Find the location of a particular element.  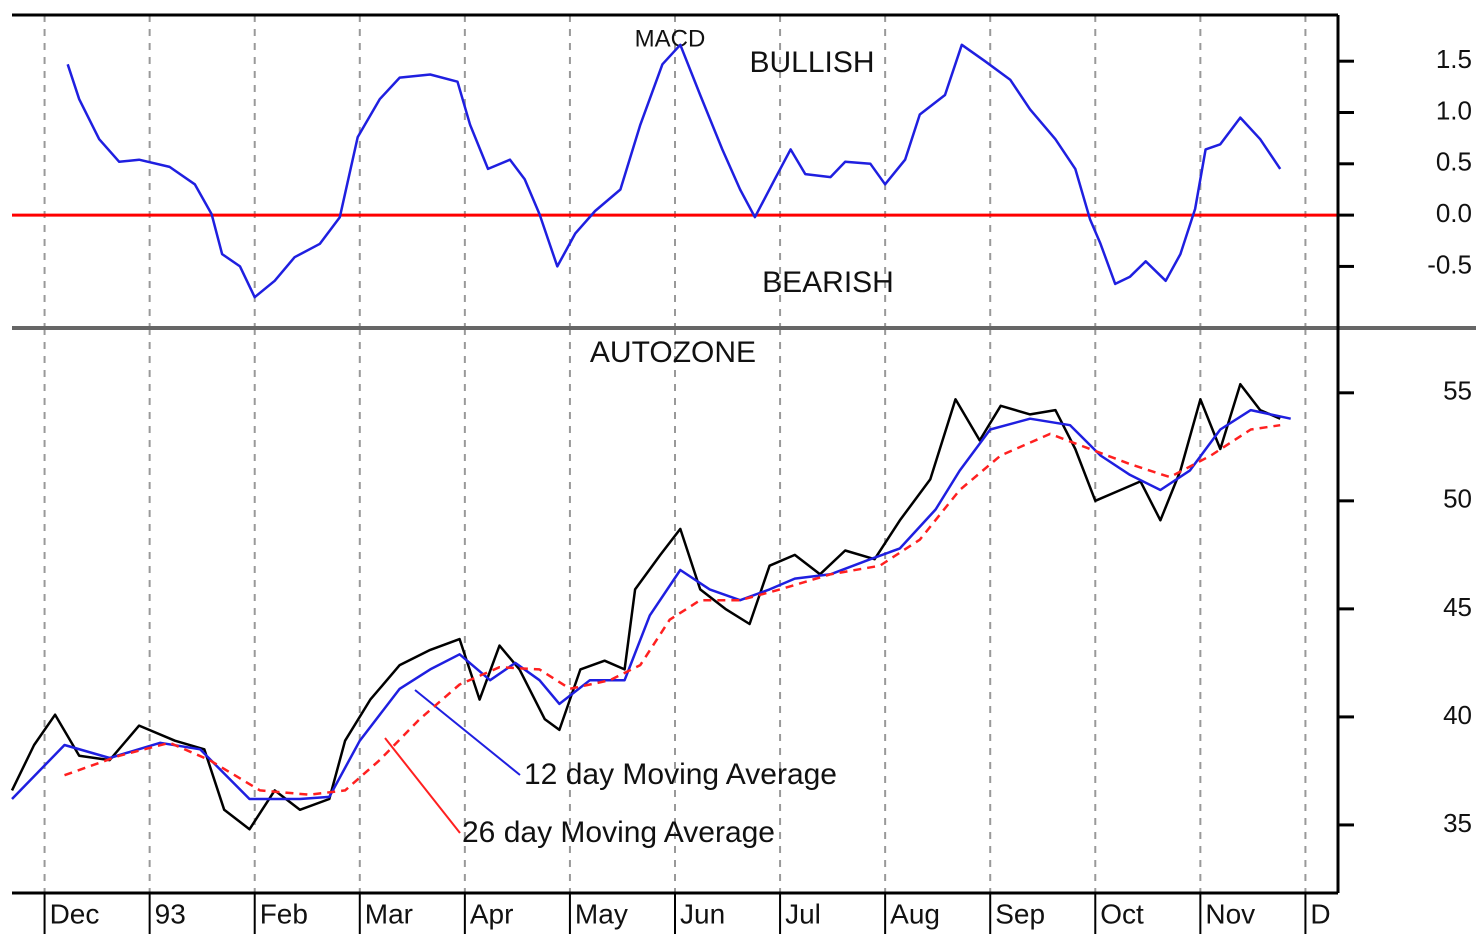

x-tick-label: D is located at coordinates (1320, 913).